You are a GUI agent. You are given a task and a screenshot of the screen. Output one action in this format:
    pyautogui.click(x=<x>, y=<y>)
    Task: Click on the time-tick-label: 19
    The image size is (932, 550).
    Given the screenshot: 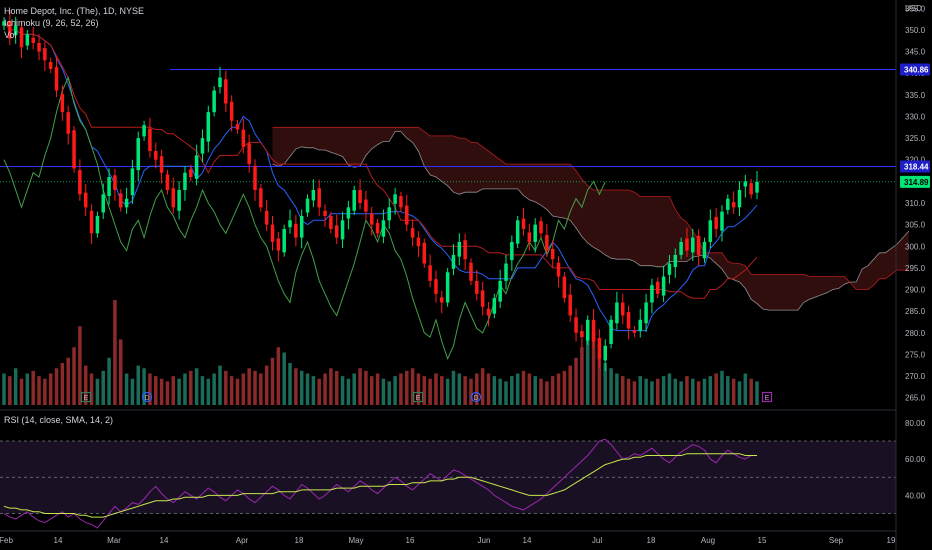 What is the action you would take?
    pyautogui.click(x=891, y=540)
    